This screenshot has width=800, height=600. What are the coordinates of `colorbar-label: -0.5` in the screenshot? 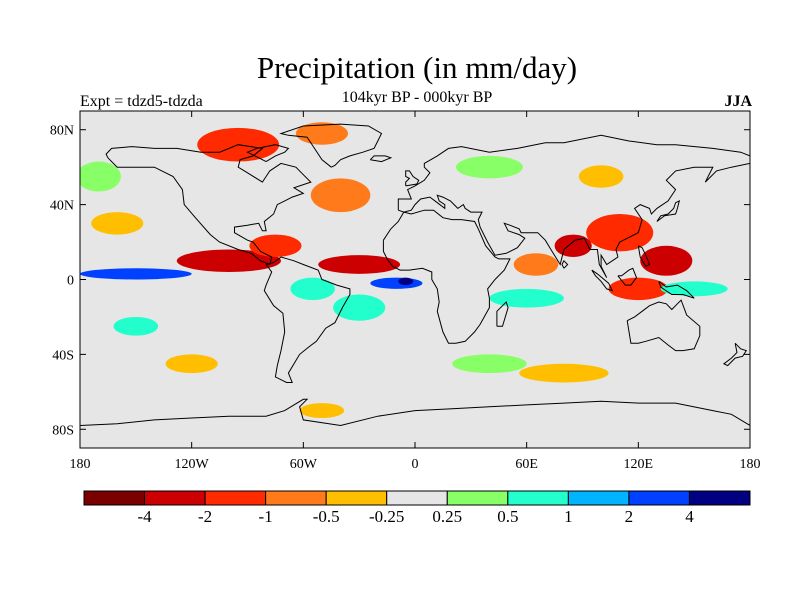 It's located at (326, 516).